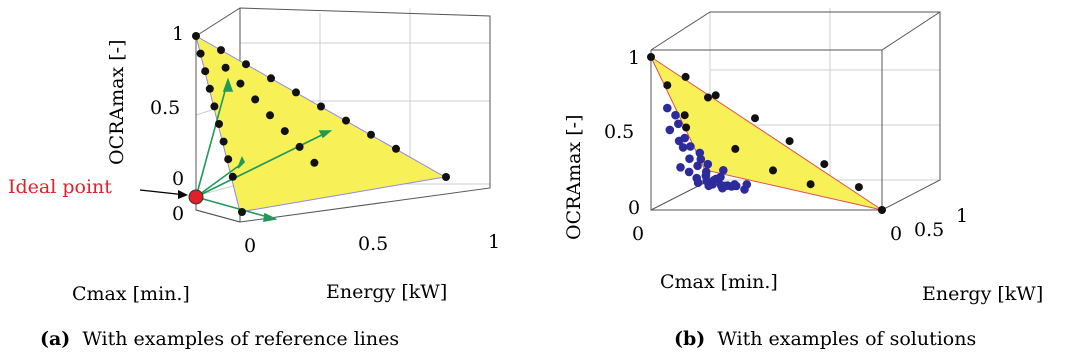  Describe the element at coordinates (619, 132) in the screenshot. I see `panel-b-z-tick-05: 0.5` at that location.